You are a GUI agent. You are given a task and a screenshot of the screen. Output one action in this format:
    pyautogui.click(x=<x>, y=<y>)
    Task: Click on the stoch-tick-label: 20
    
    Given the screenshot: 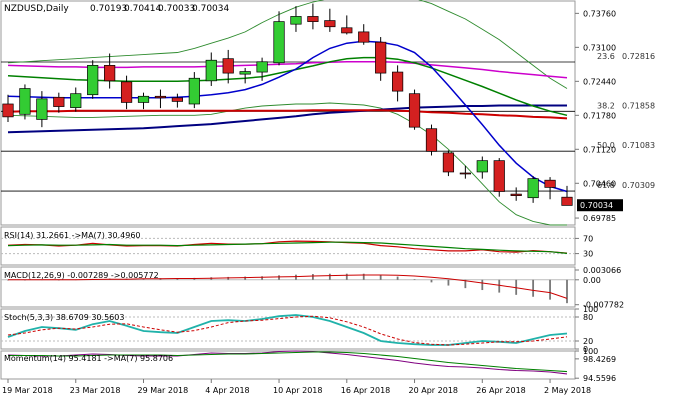 What is the action you would take?
    pyautogui.click(x=588, y=341)
    